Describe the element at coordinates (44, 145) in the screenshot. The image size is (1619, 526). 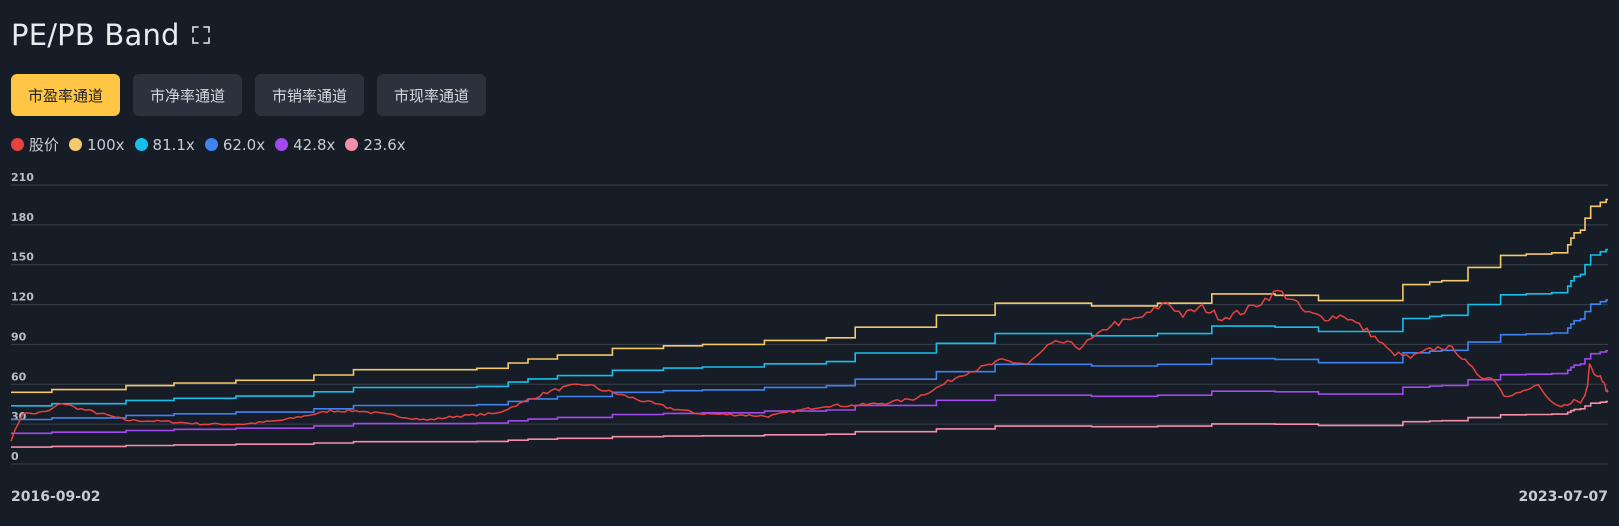
I see `legend-label: 股价` at that location.